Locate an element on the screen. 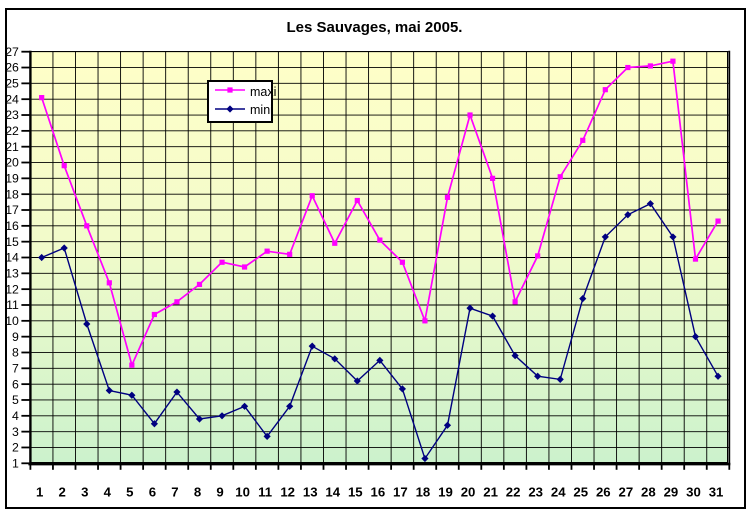 The height and width of the screenshot is (515, 749). legend-label-mini: mini is located at coordinates (261, 110).